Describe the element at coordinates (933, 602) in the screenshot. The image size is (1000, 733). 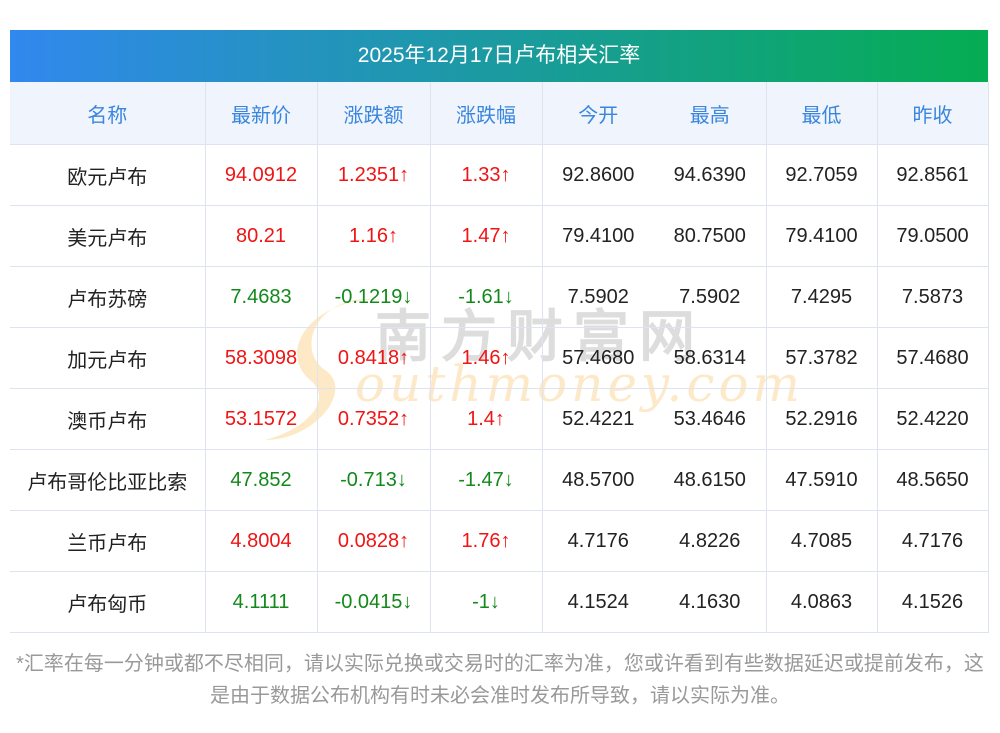
I see `cell-prev: 4.1526` at that location.